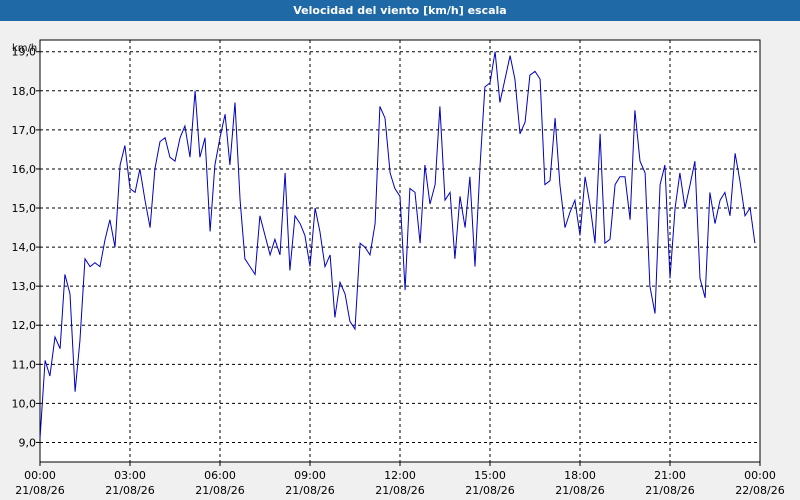  I want to click on y-tick-label: 15,0, so click(24, 208).